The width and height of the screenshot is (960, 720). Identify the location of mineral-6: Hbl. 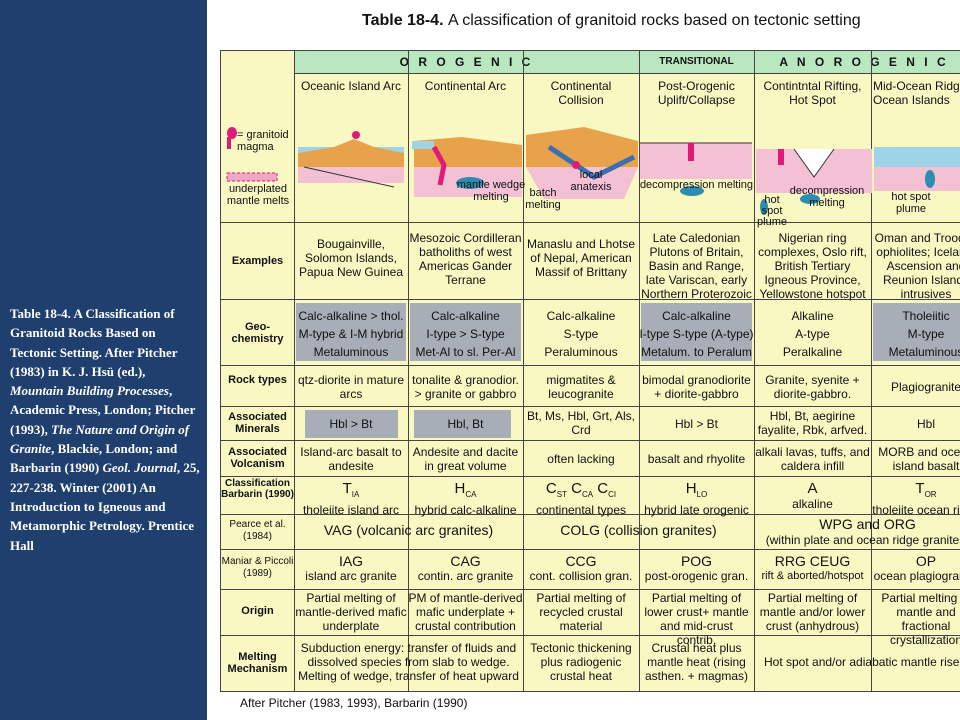
(925, 424).